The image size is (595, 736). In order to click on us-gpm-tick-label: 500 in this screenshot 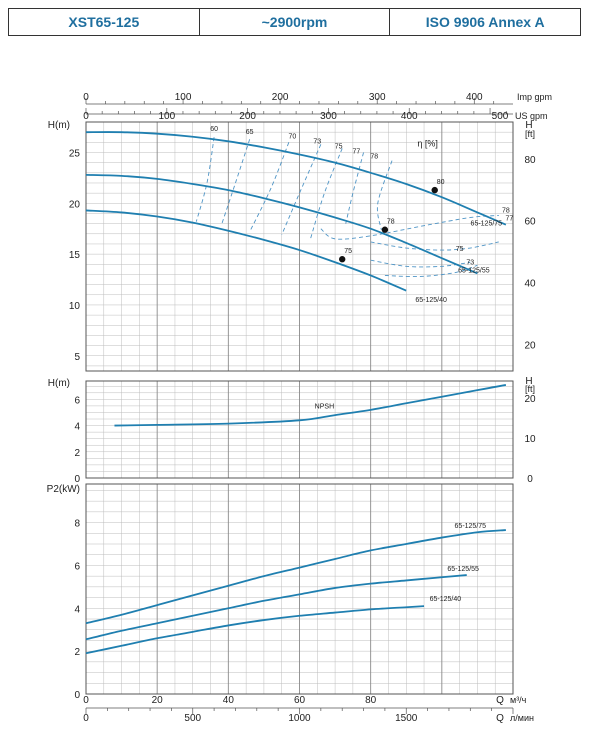, I will do `click(500, 116)`.